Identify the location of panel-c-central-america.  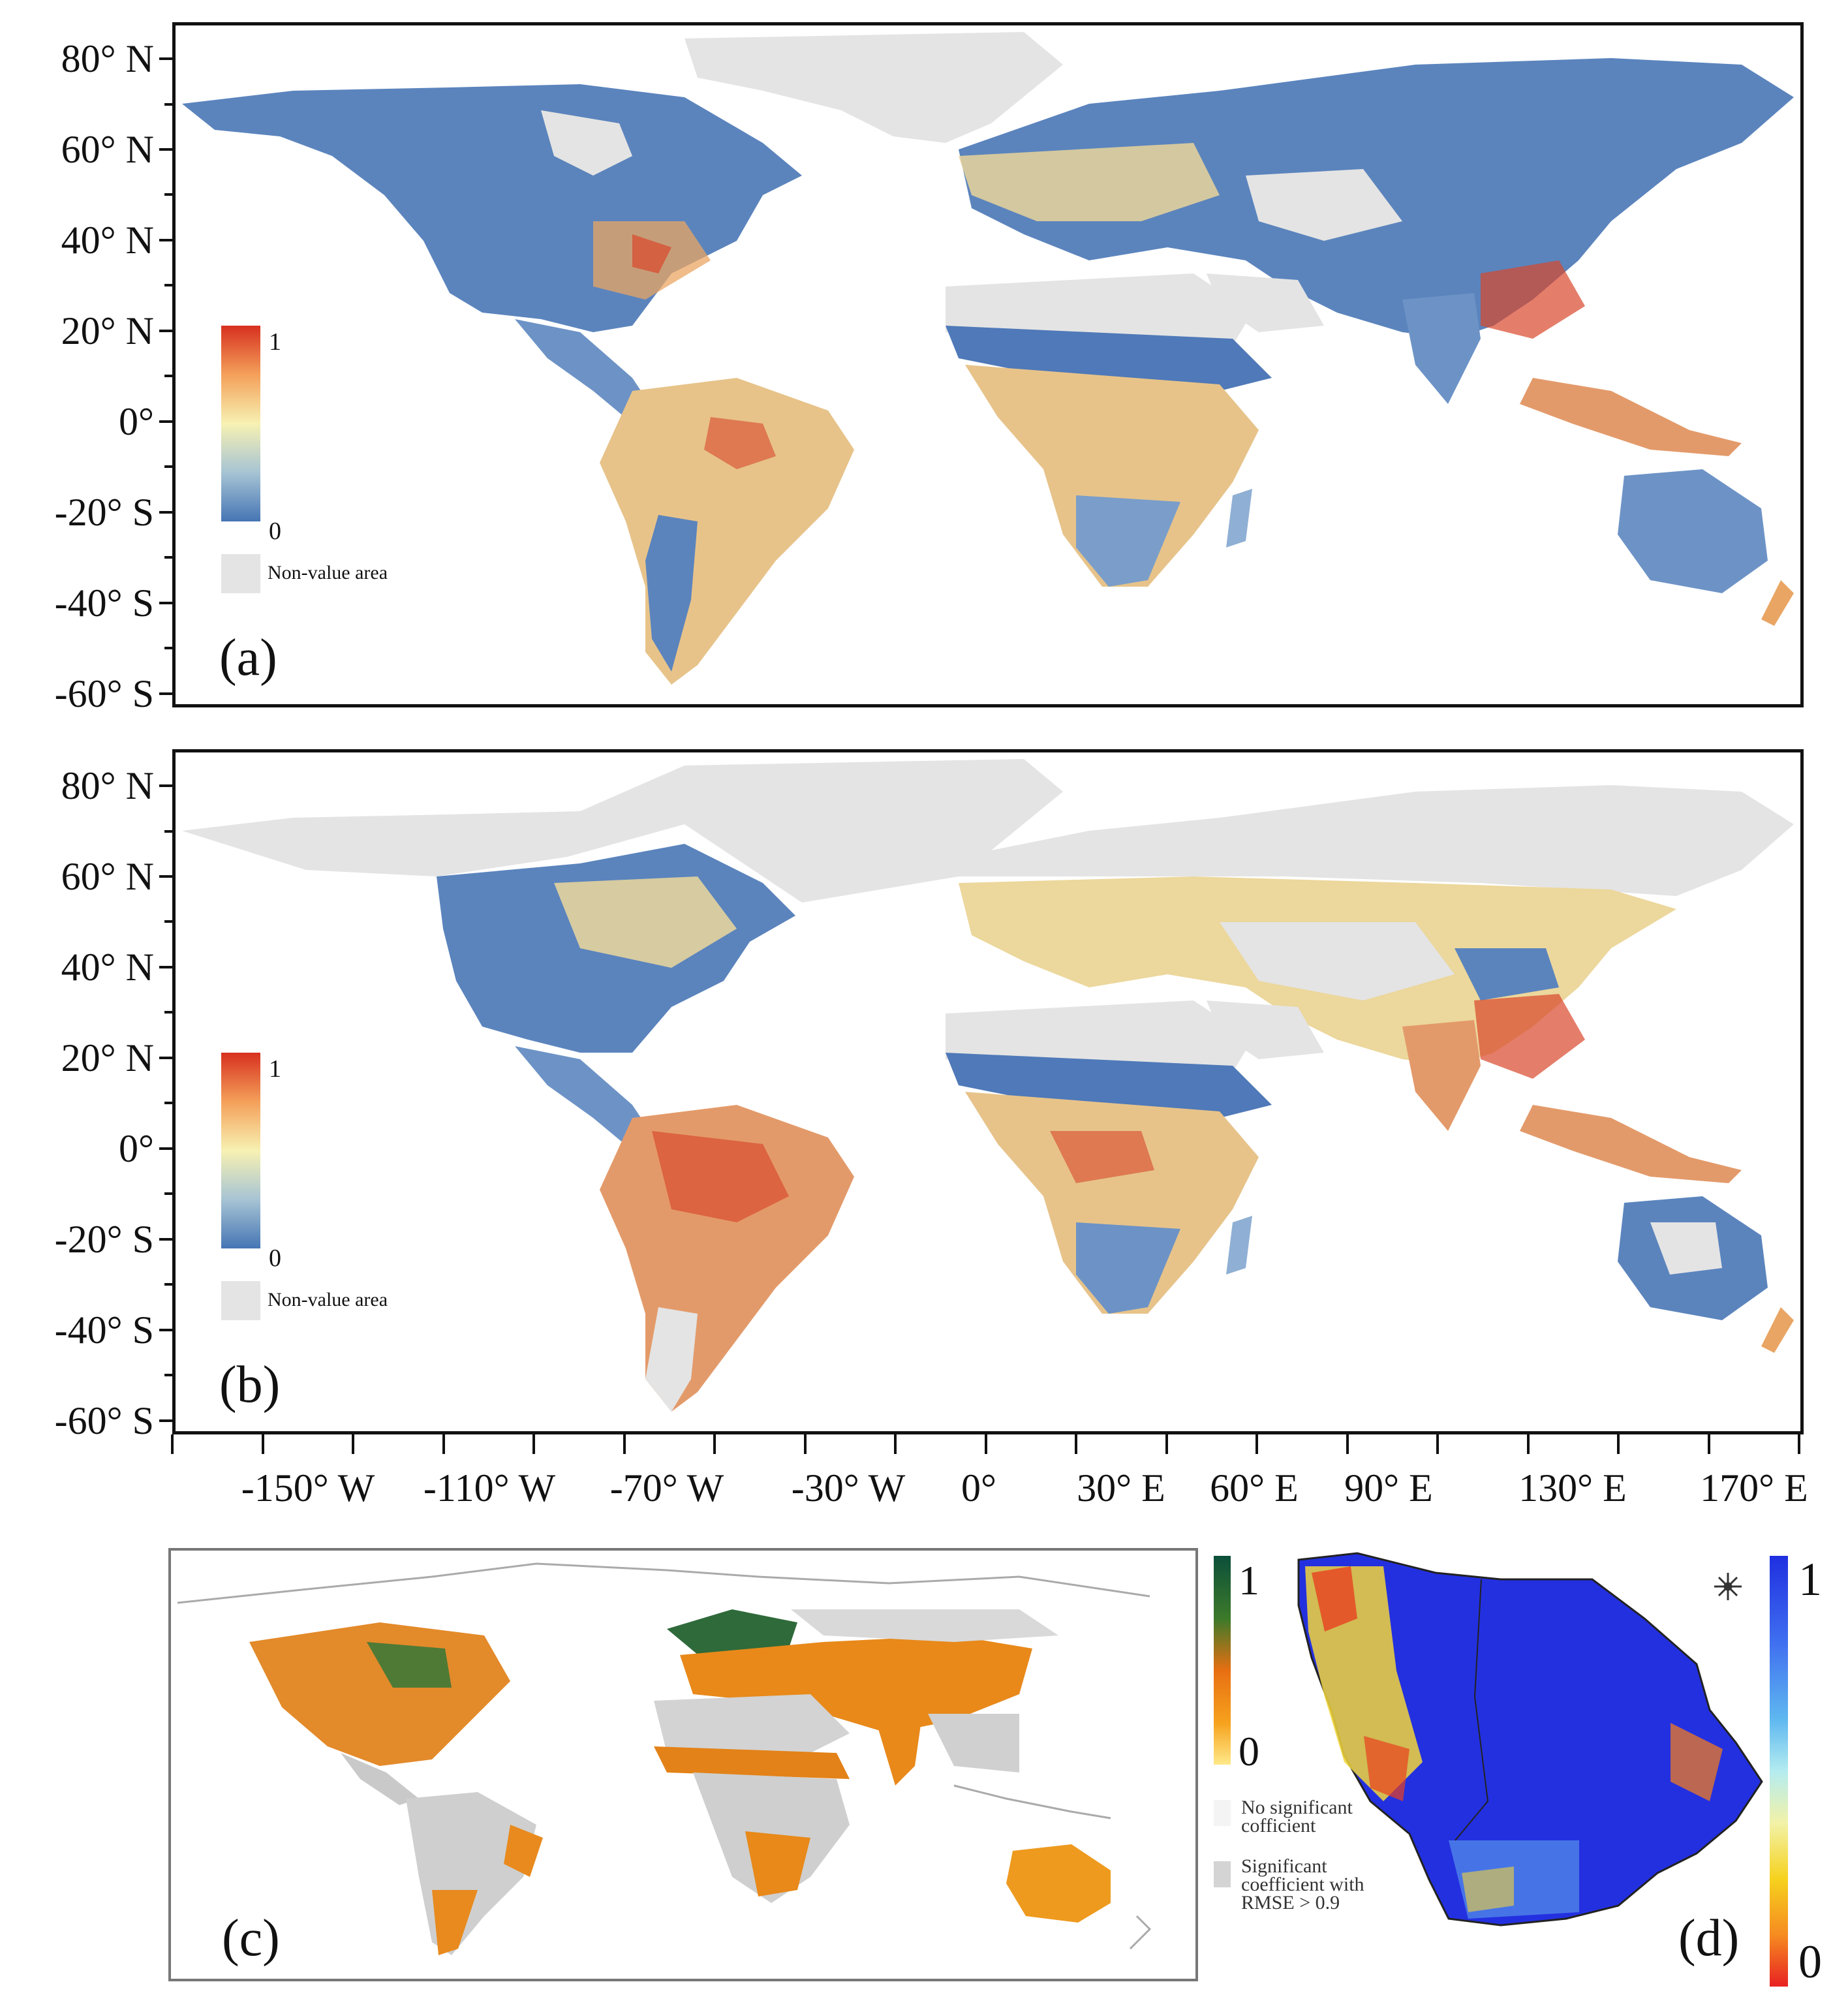
(380, 1779).